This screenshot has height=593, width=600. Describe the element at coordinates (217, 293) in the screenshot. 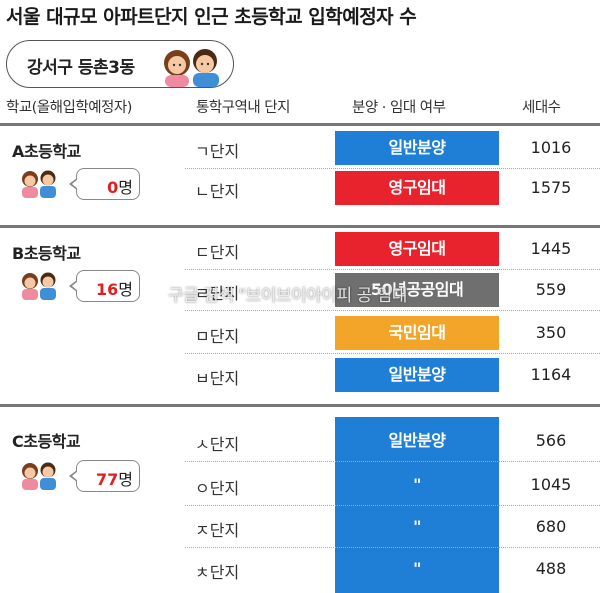

I see `zone-name: ㄹ단지` at that location.